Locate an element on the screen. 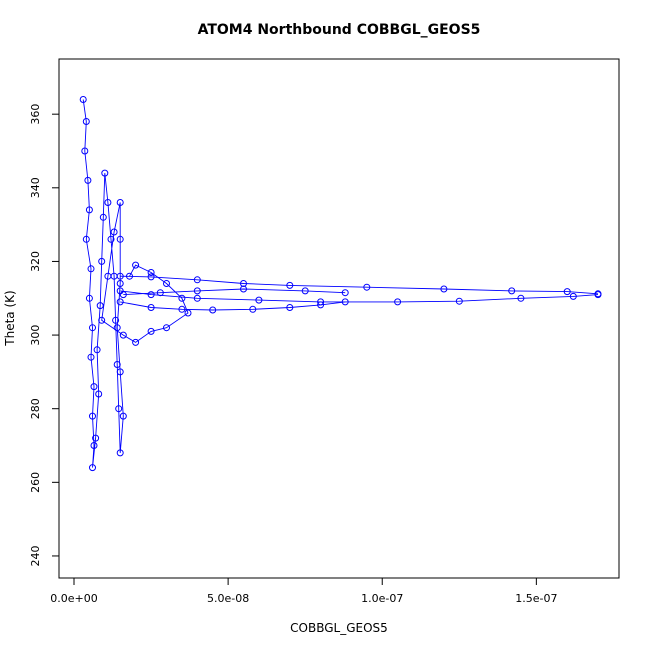 This screenshot has height=650, width=650. y-axis-label: Theta (K) is located at coordinates (10, 318).